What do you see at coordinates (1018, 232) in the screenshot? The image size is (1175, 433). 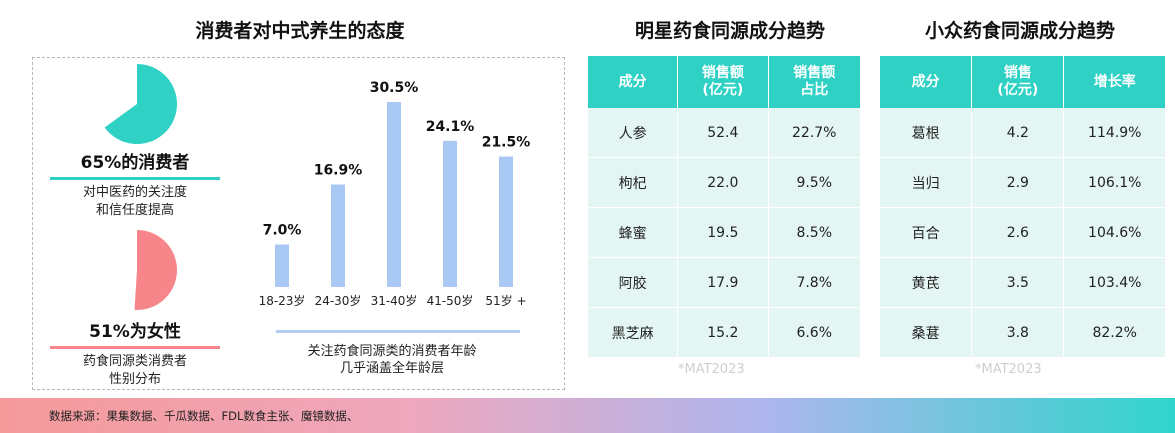 I see `table-cell: 2.6` at bounding box center [1018, 232].